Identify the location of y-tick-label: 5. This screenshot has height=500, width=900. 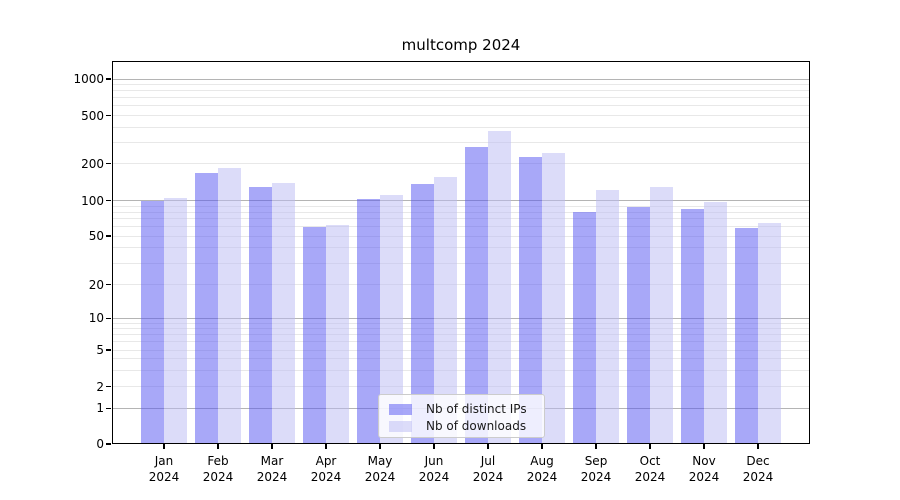
(100, 350).